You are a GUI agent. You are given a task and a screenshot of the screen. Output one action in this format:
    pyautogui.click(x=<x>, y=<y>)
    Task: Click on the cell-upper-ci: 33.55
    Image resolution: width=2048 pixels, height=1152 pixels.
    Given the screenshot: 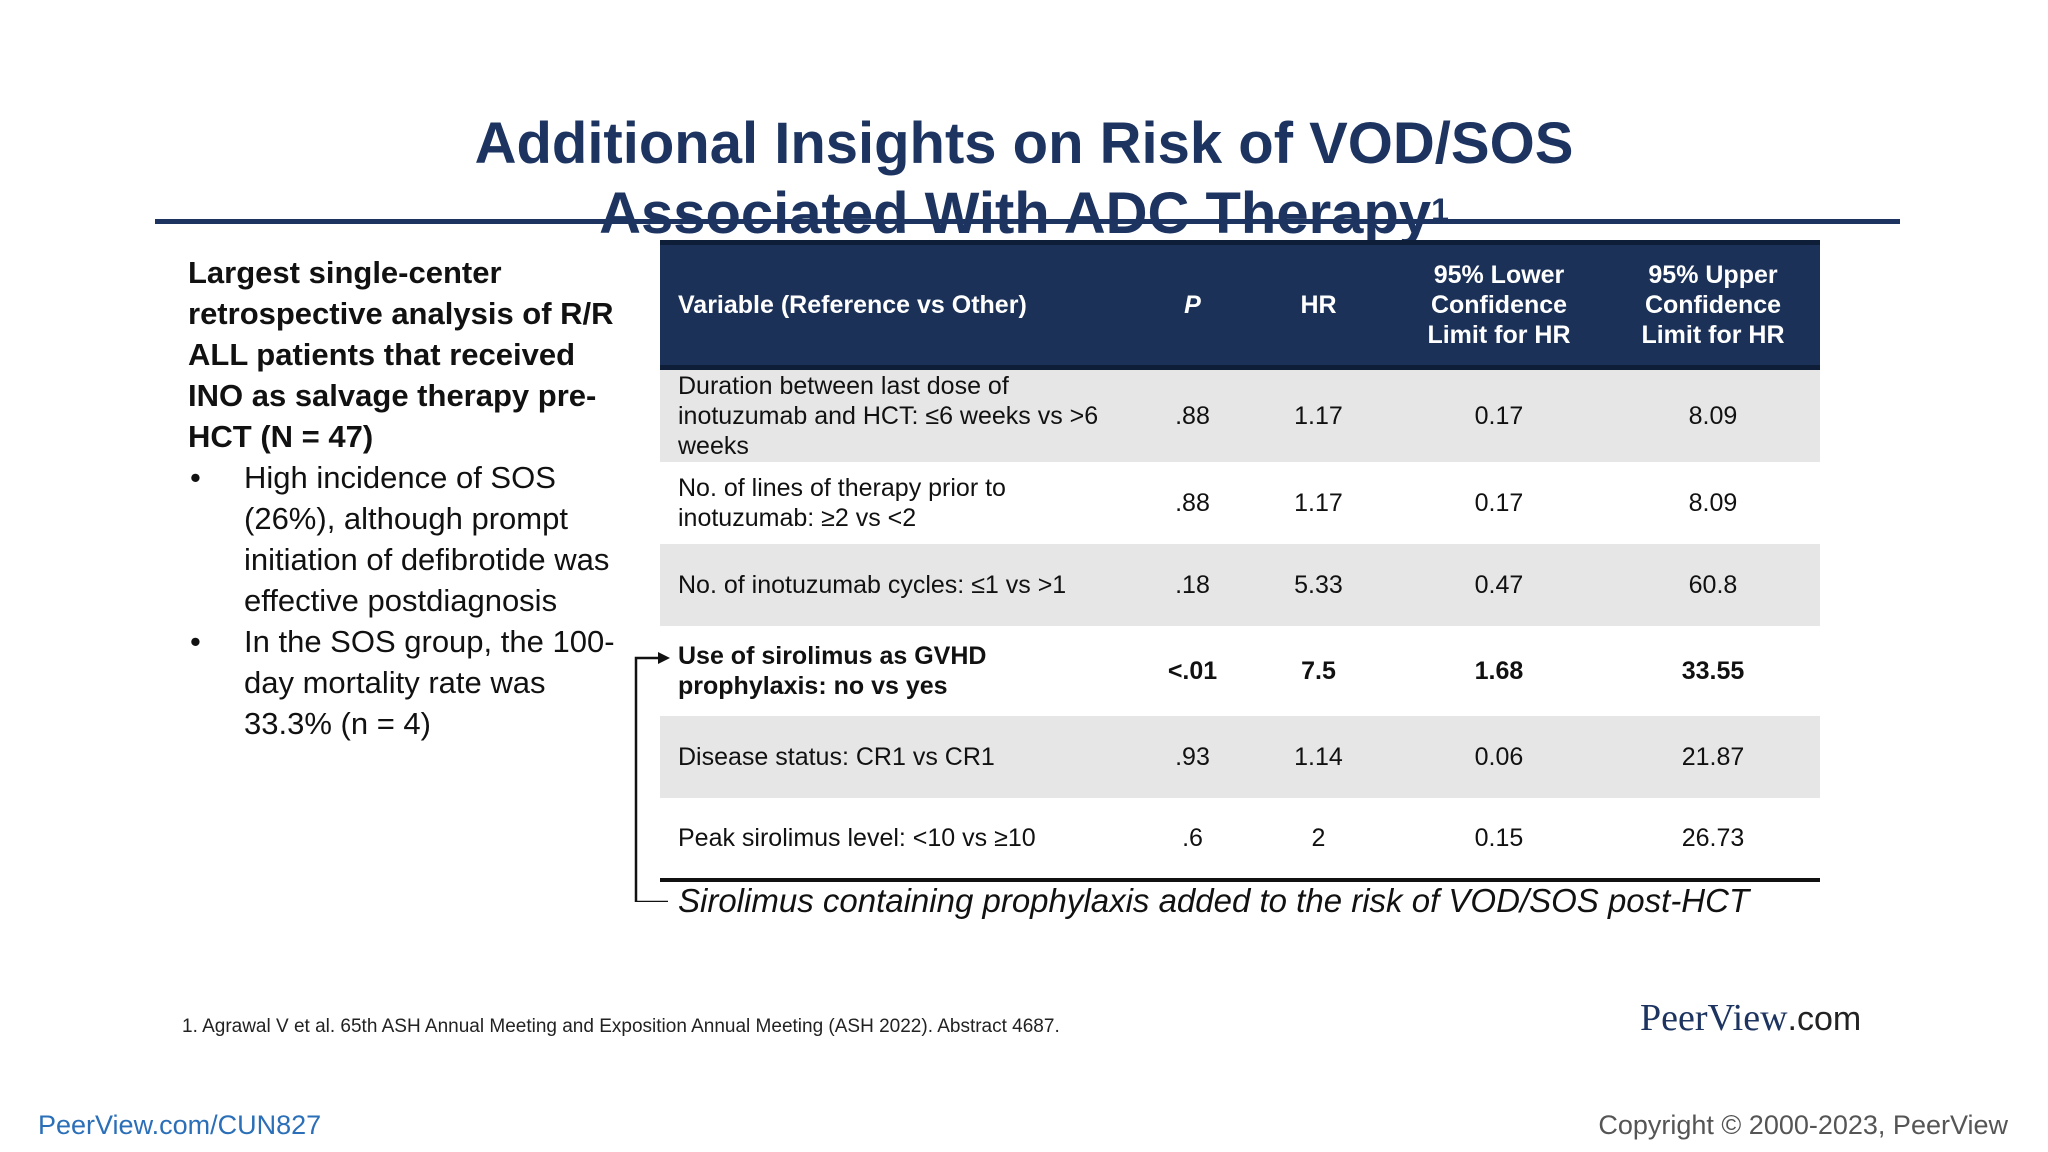 What is the action you would take?
    pyautogui.click(x=1713, y=670)
    